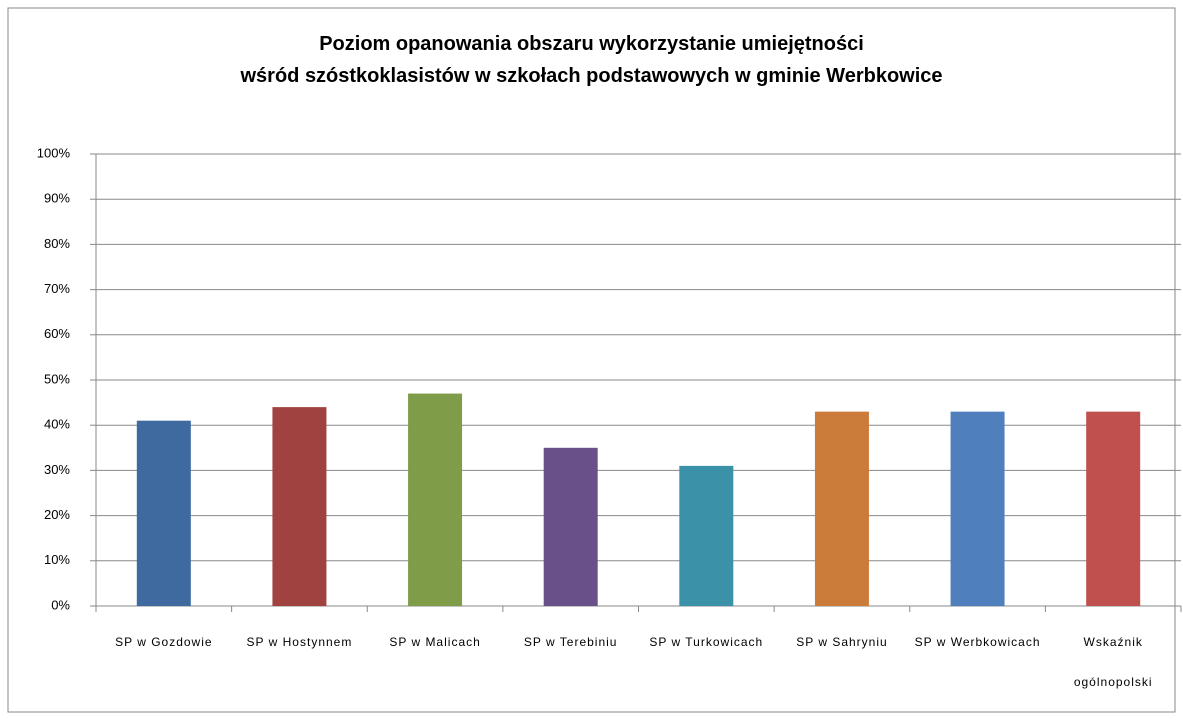 The image size is (1183, 720). What do you see at coordinates (57, 198) in the screenshot?
I see `y-tick-label: 90%` at bounding box center [57, 198].